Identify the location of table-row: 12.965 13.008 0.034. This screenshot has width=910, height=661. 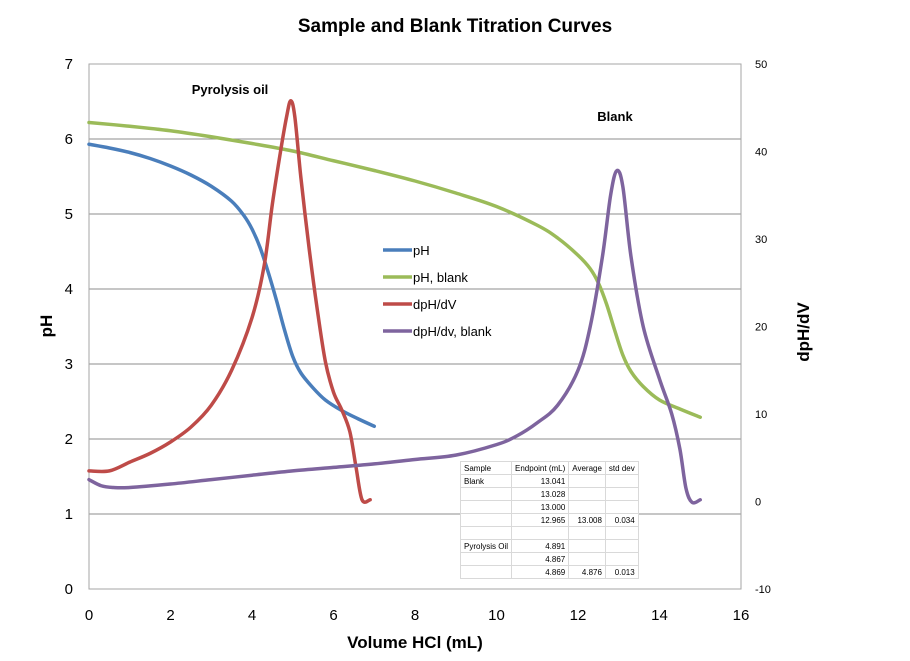
(549, 520).